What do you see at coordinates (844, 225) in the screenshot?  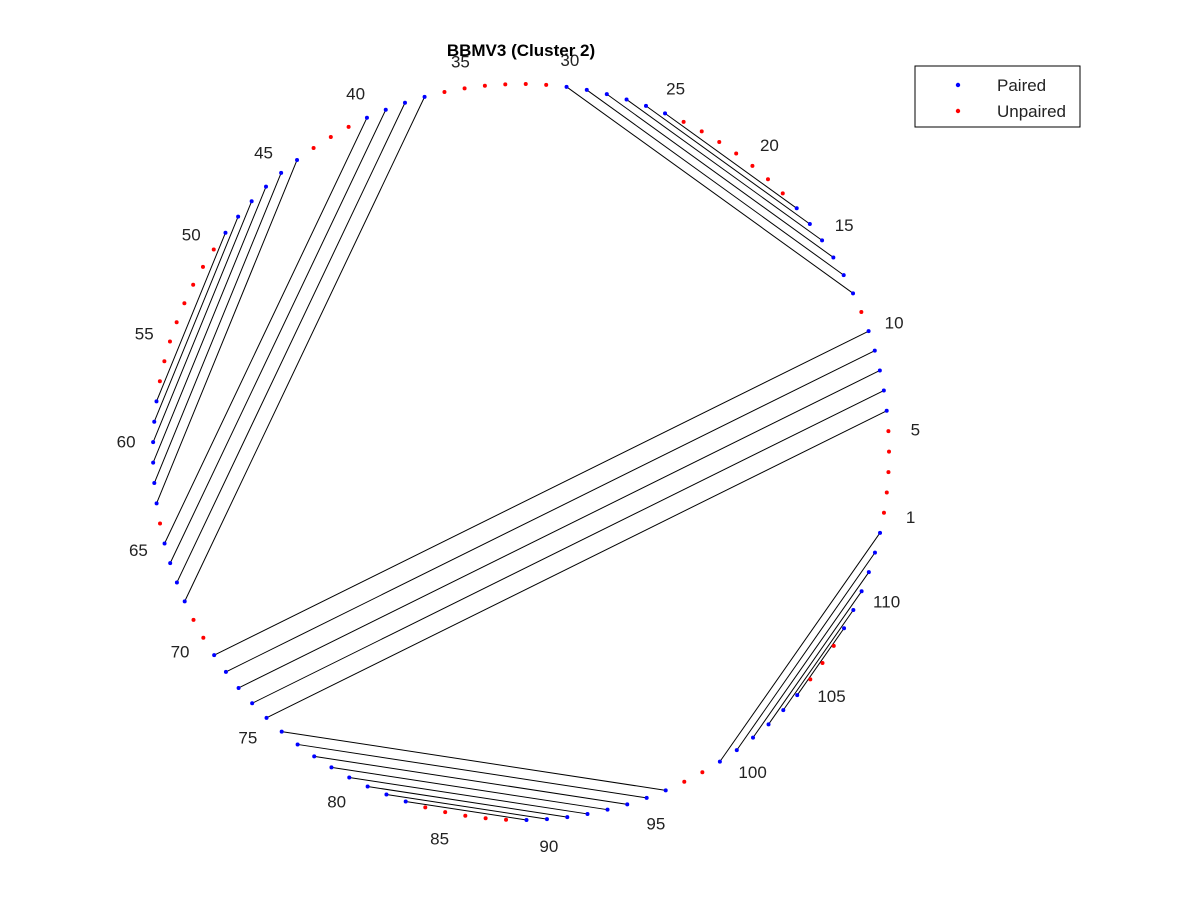 I see `tick-label-15: 15` at bounding box center [844, 225].